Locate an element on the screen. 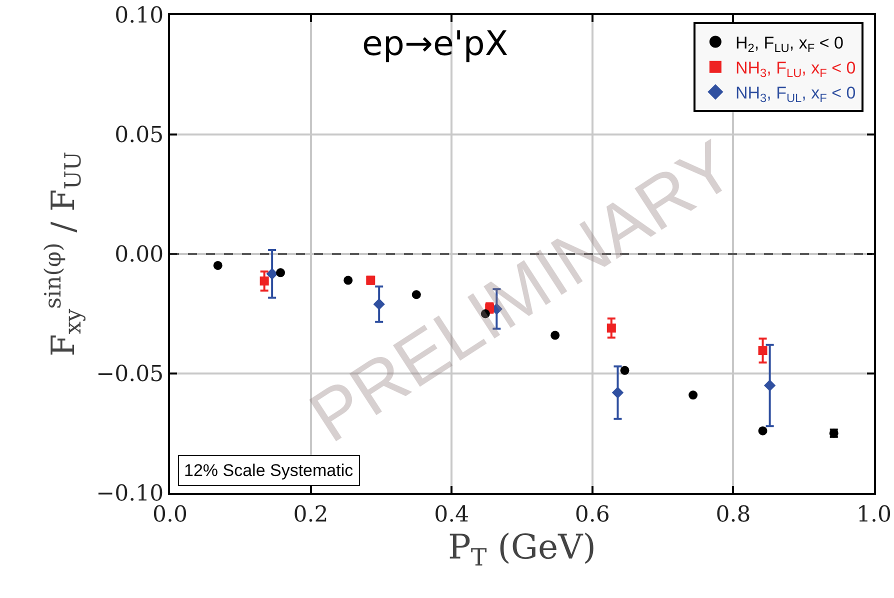  annotation: ep→e'pX is located at coordinates (435, 44).